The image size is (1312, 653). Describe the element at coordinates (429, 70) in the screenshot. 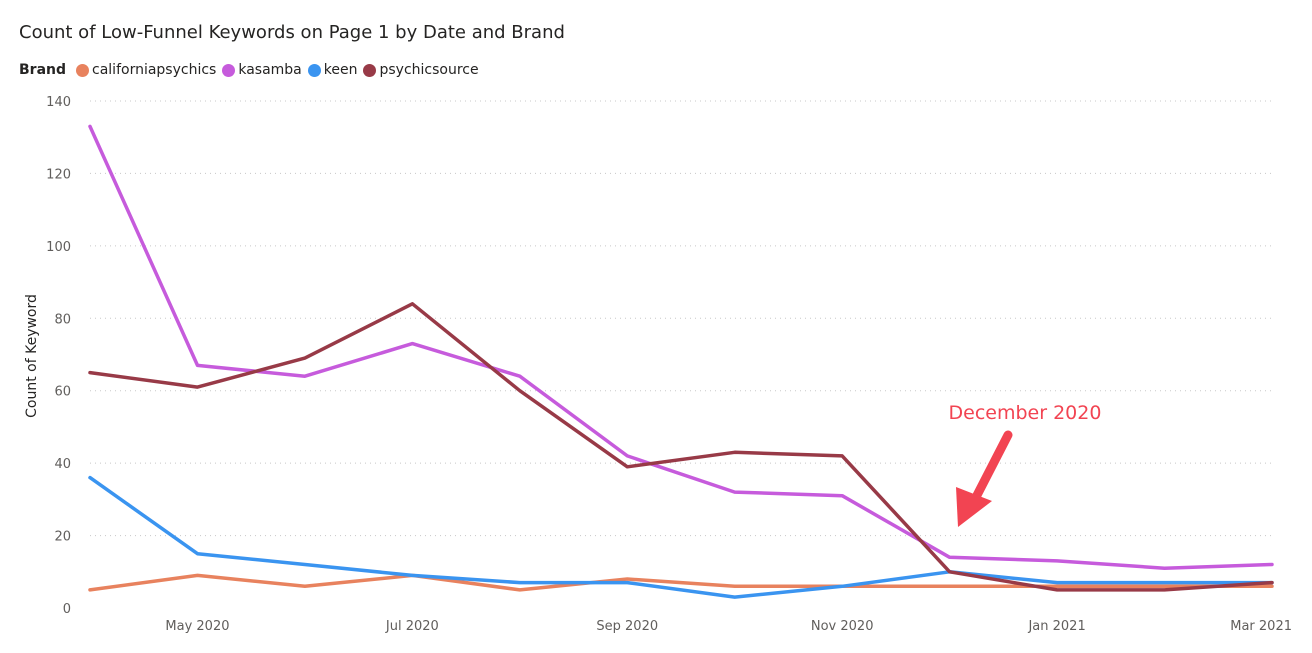

I see `legend-label: psychicsource` at that location.